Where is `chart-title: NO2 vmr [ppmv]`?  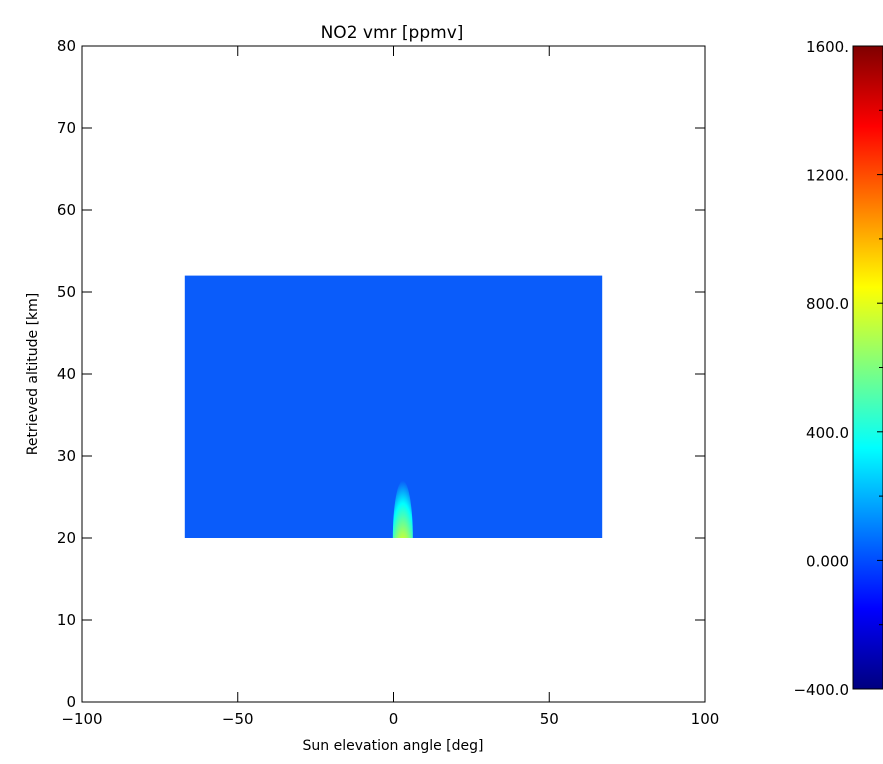 chart-title: NO2 vmr [ppmv] is located at coordinates (392, 33).